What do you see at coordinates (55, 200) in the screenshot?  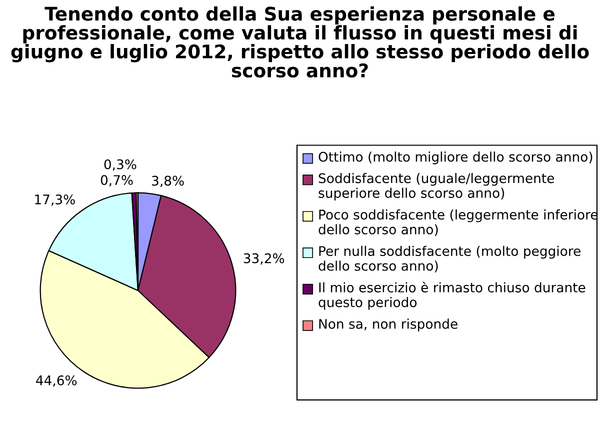 I see `data-label: 17,3%` at bounding box center [55, 200].